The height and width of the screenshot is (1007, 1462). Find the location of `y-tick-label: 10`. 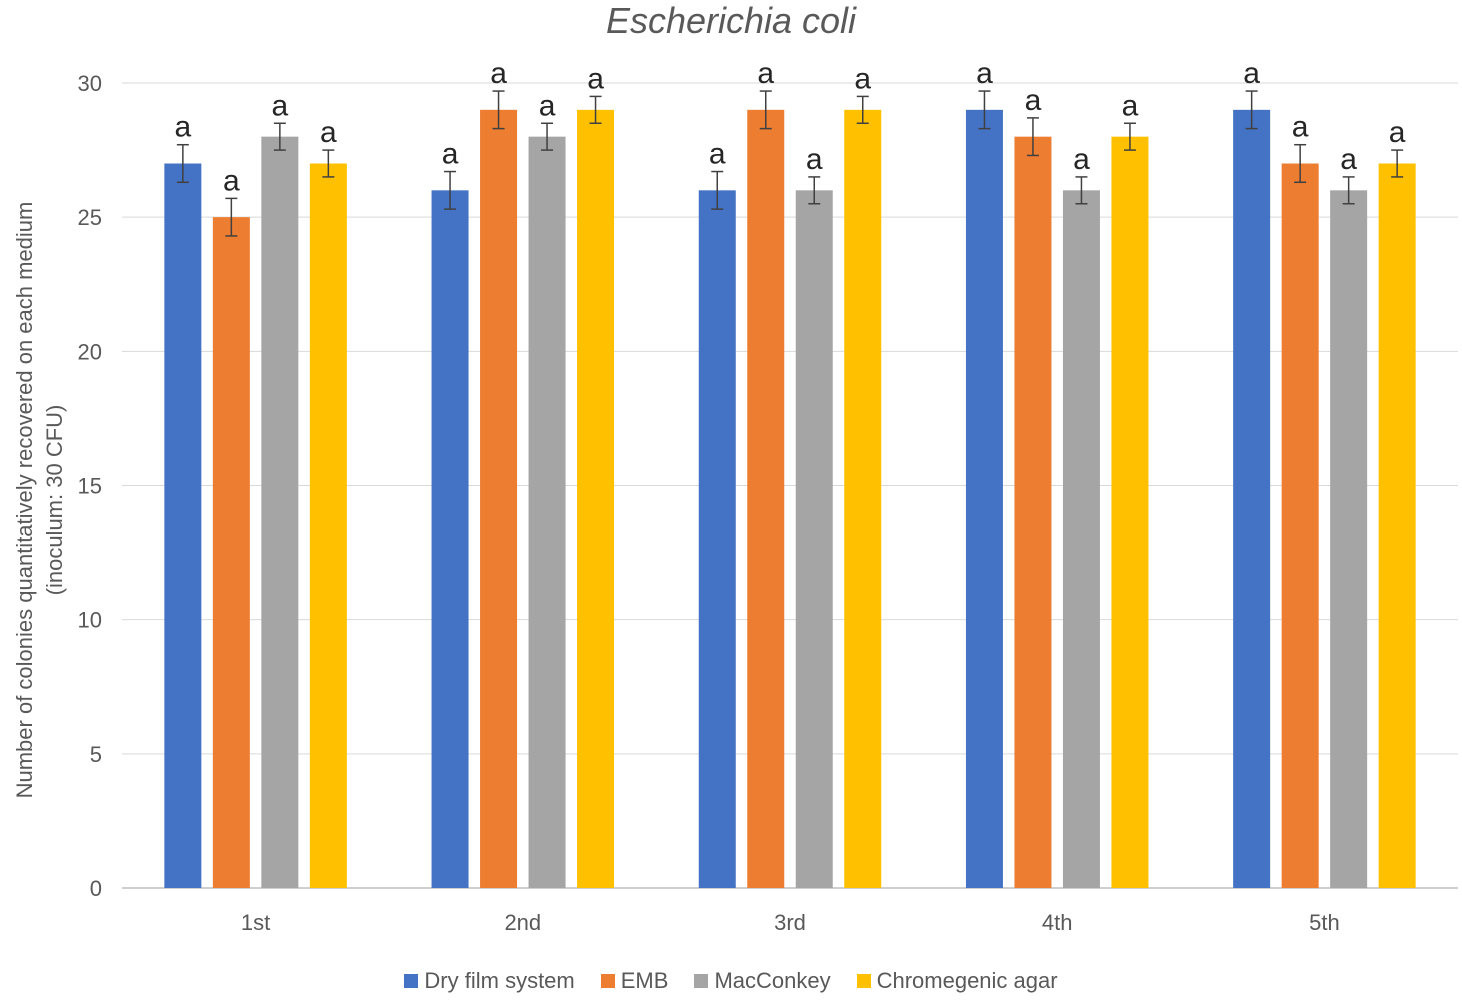

y-tick-label: 10 is located at coordinates (90, 620).